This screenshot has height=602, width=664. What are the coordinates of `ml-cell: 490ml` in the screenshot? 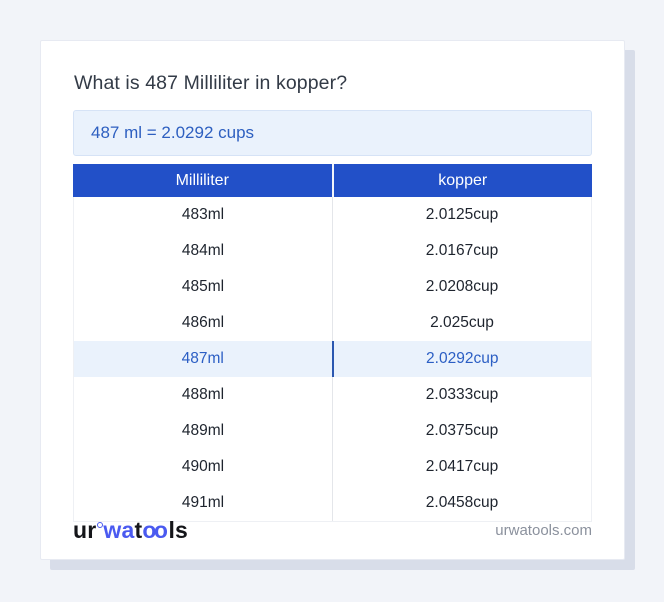 It's located at (203, 466).